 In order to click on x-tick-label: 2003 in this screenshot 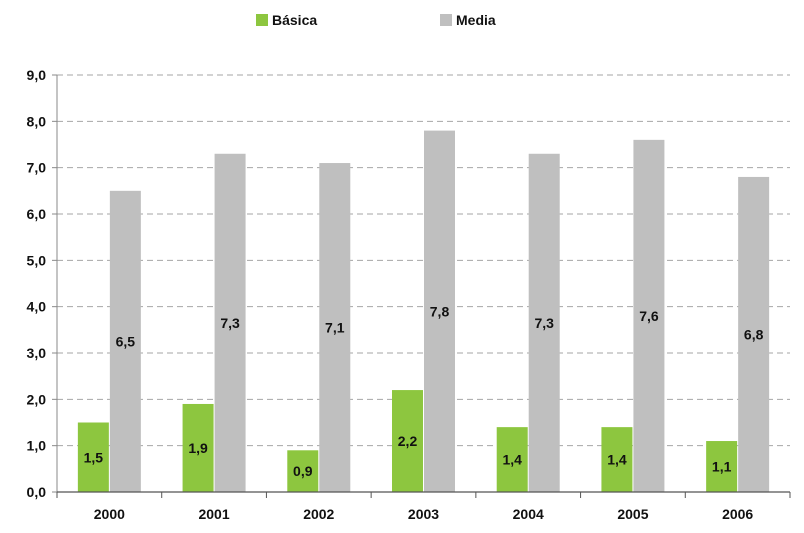, I will do `click(423, 514)`.